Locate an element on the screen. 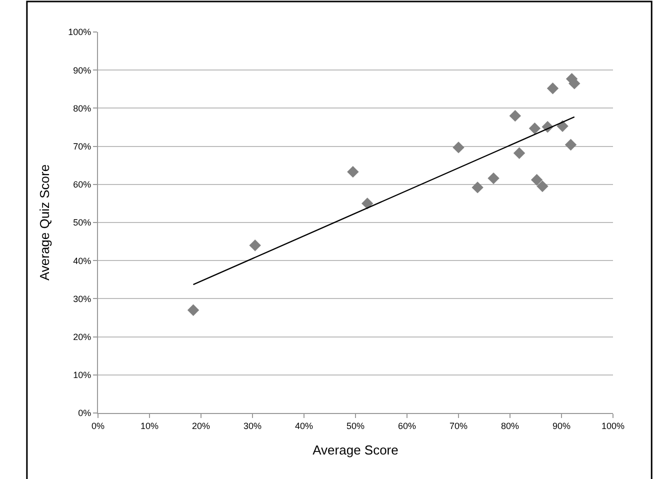 The image size is (660, 479). y-tick-label: 20% is located at coordinates (82, 337).